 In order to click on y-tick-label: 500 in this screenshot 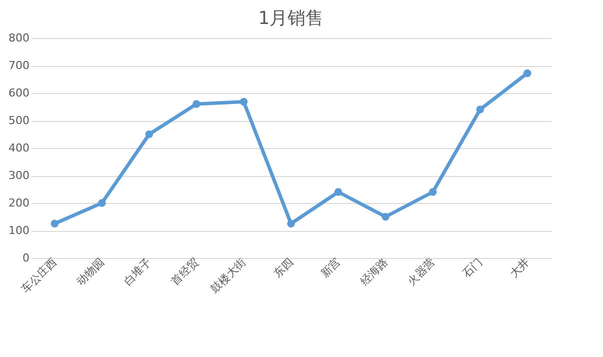, I will do `click(19, 120)`.